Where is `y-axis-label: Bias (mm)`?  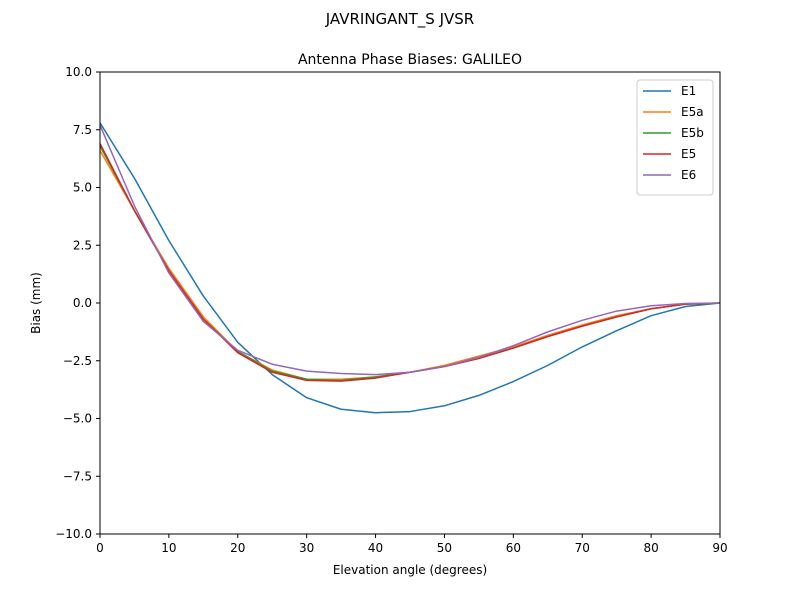
y-axis-label: Bias (mm) is located at coordinates (36, 303).